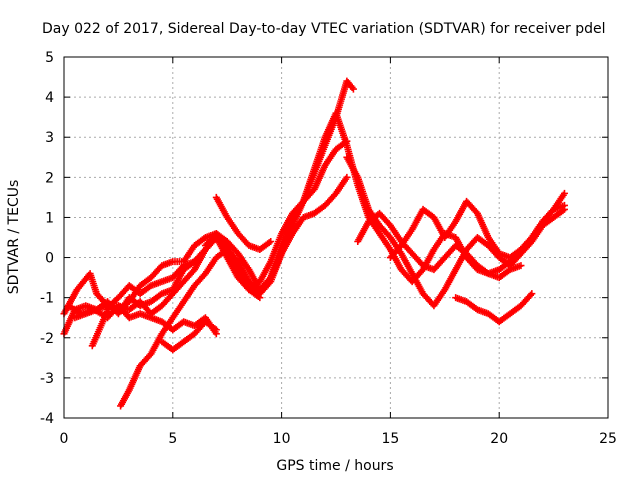  I want to click on y-tick-label: 4, so click(49, 98).